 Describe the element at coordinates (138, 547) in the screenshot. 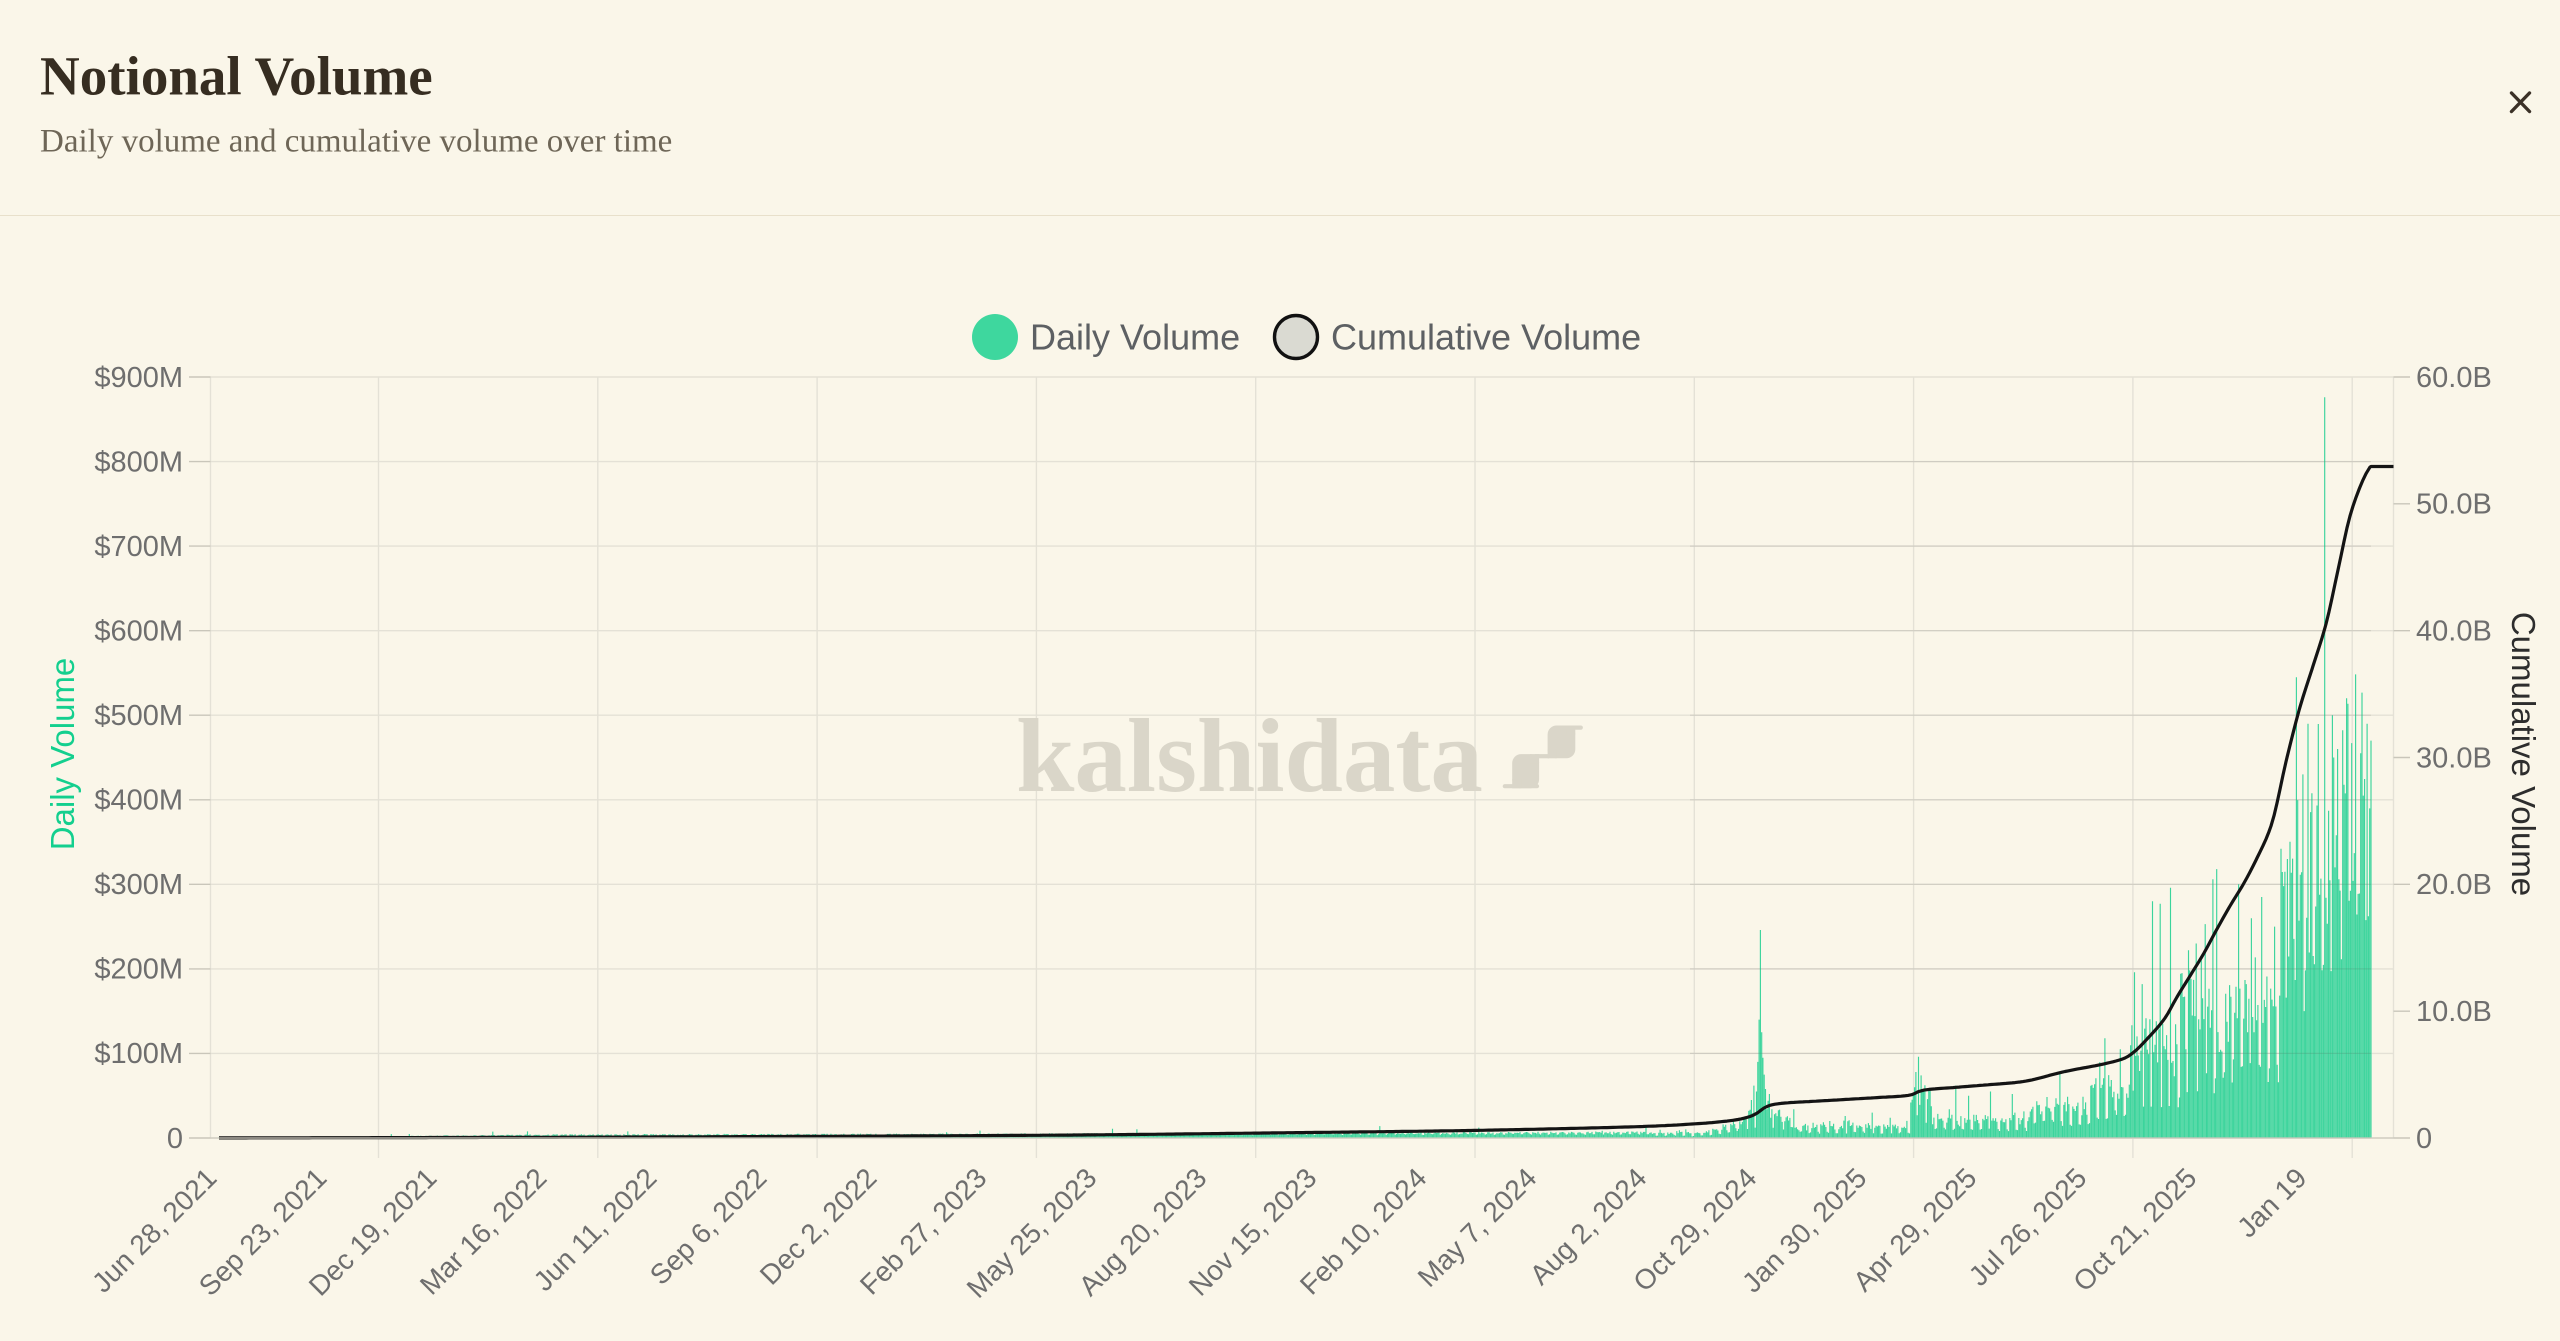

I see `svg-text: $700M` at that location.